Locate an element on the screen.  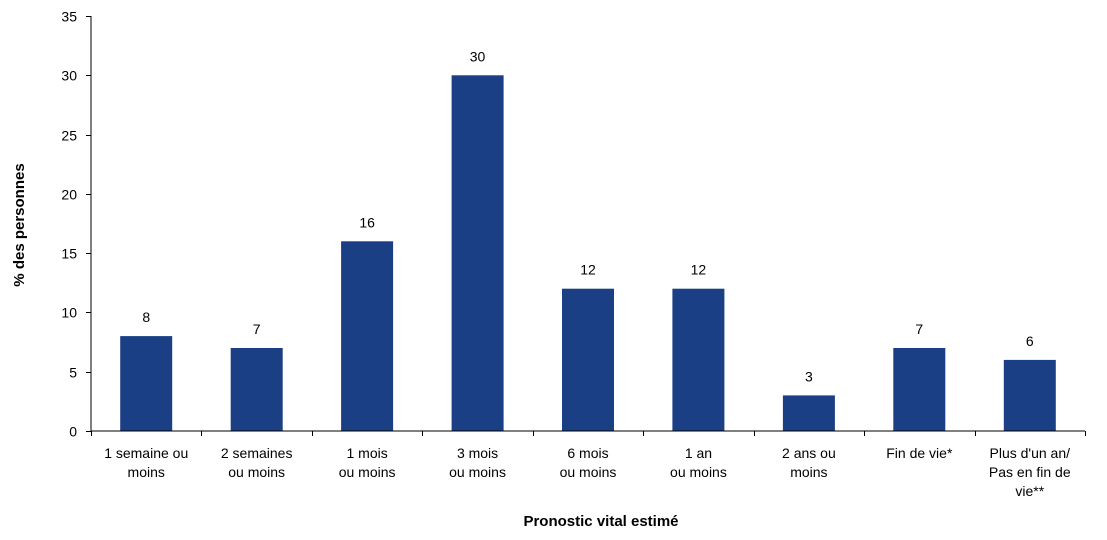
y-tick-label: 35 is located at coordinates (69, 17).